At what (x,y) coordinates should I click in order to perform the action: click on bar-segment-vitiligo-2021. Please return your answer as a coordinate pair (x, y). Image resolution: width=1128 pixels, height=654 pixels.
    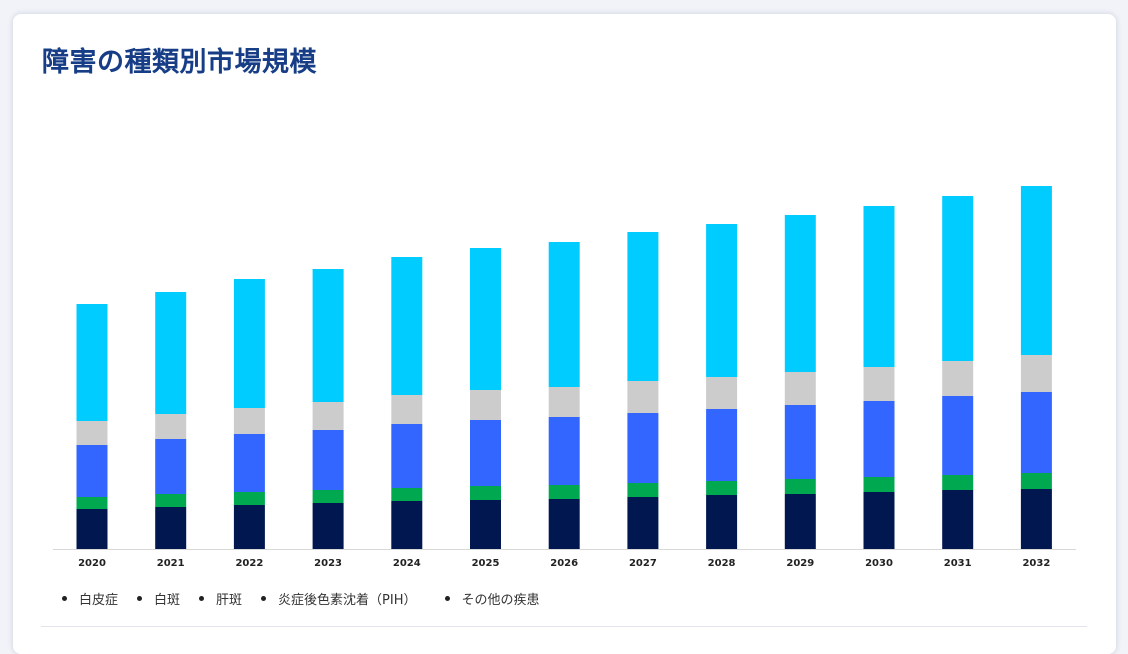
    Looking at the image, I should click on (171, 426).